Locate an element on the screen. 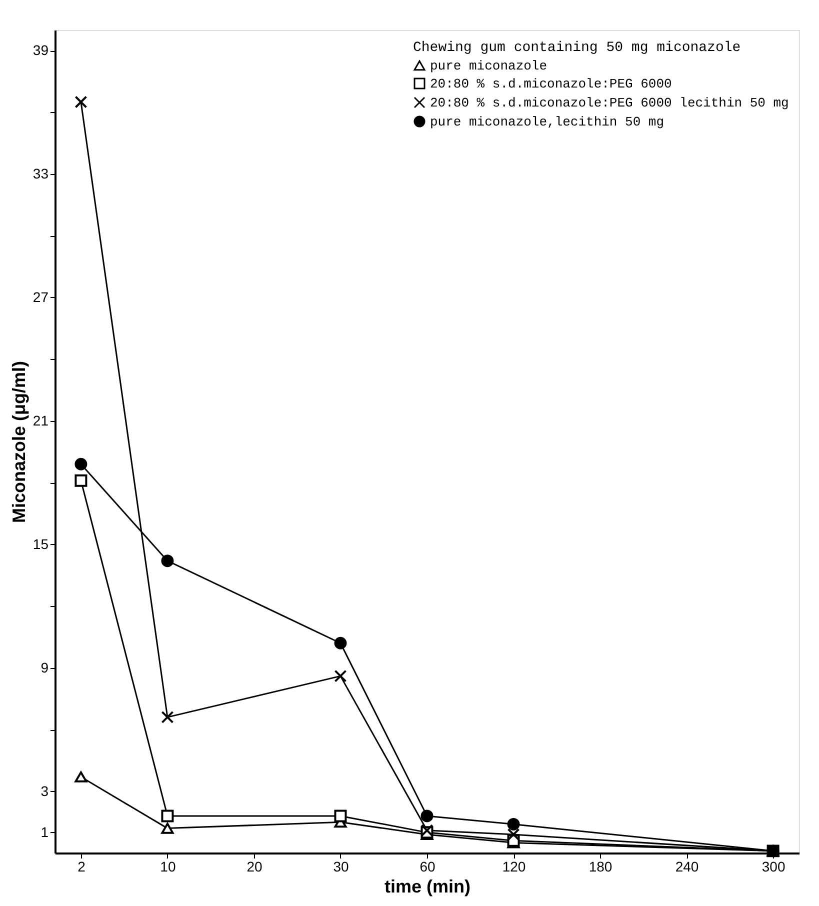 Image resolution: width=819 pixels, height=906 pixels. y-tick-label: 21 is located at coordinates (40, 420).